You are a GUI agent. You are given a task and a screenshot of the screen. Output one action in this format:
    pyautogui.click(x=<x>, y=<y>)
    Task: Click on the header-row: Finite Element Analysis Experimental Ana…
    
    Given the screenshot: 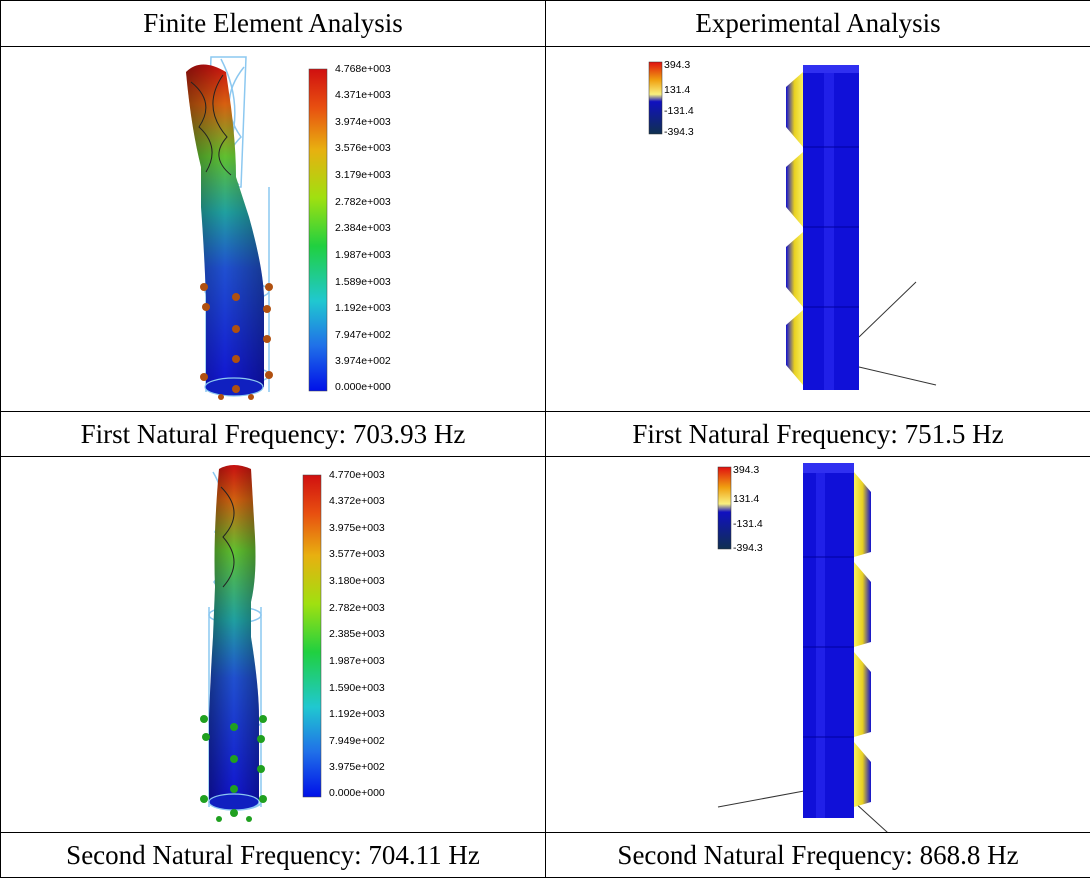 What is the action you would take?
    pyautogui.click(x=545, y=24)
    